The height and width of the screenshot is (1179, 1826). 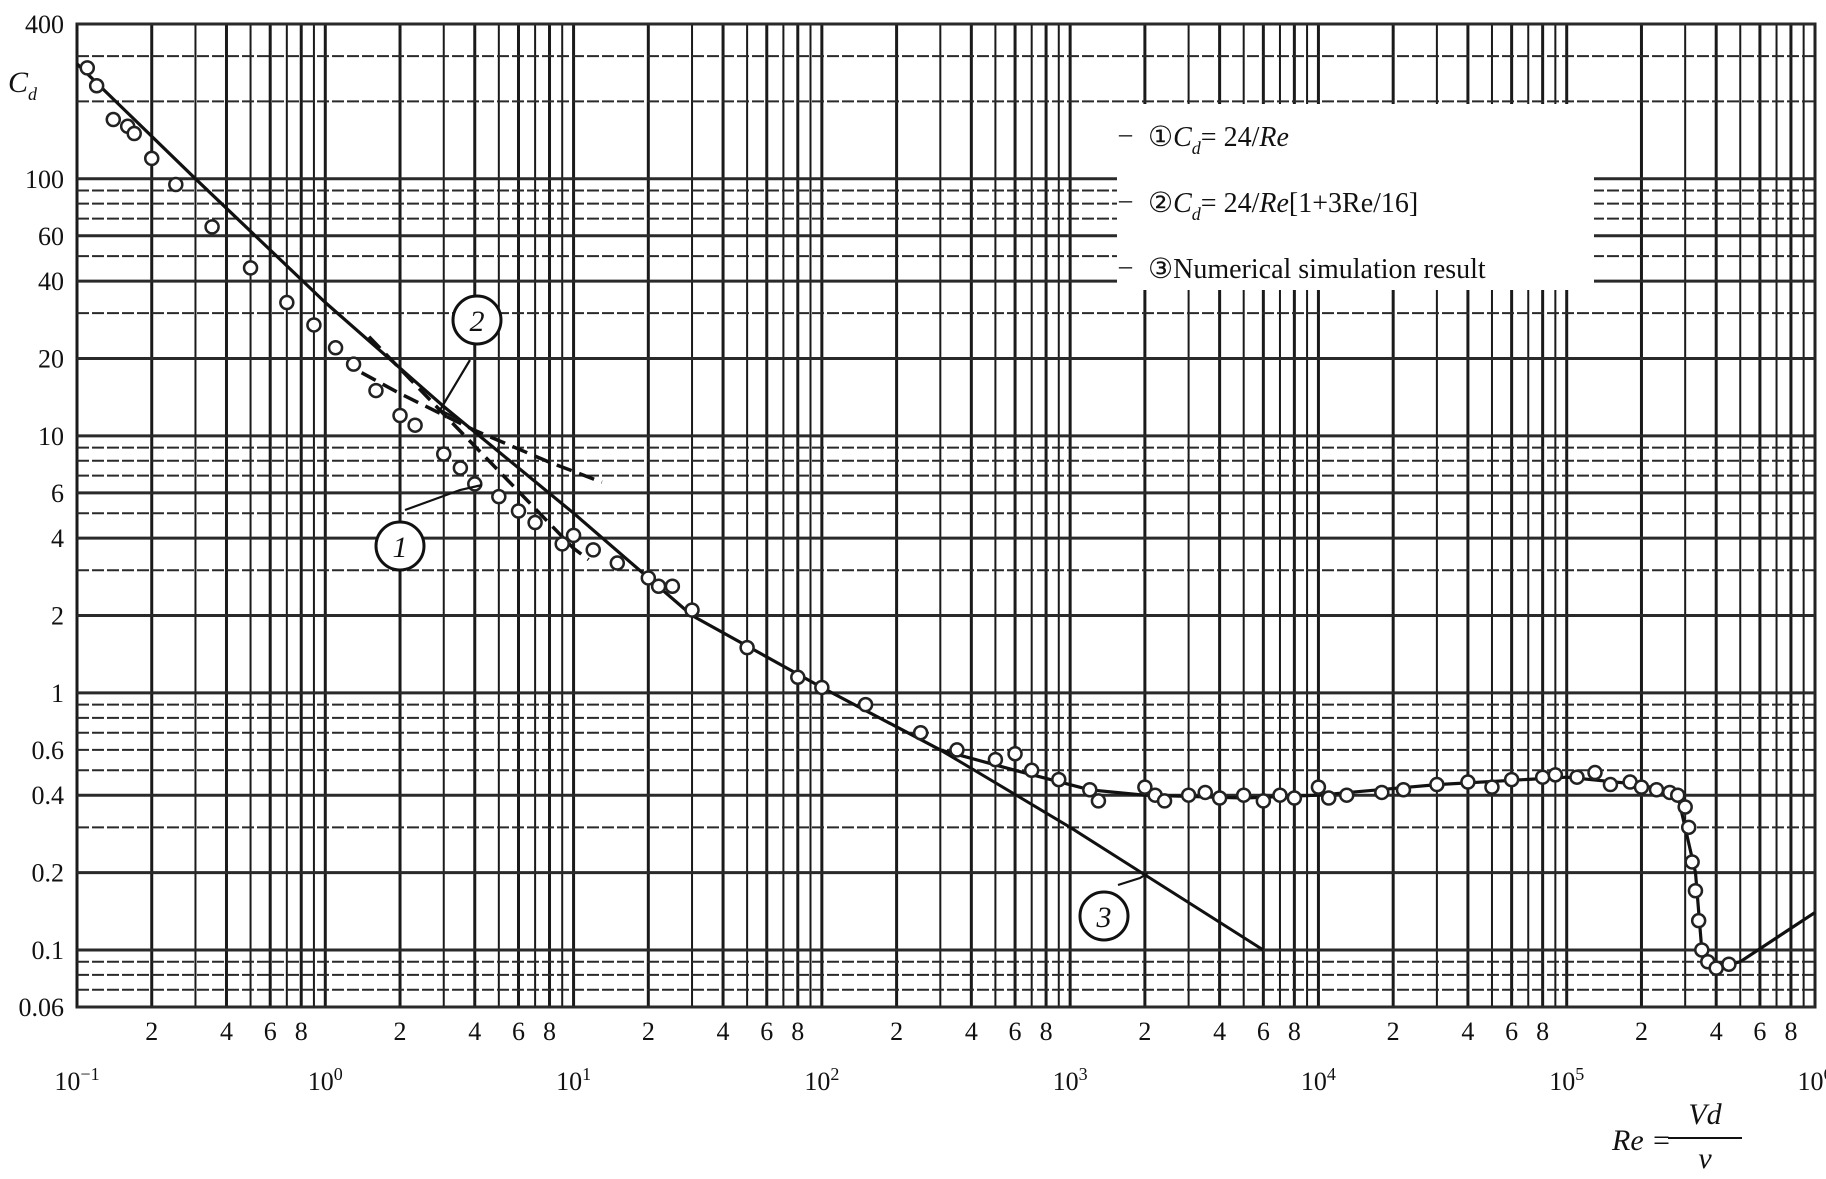 What do you see at coordinates (821, 1080) in the screenshot?
I see `x-decade-tick-label: 10²` at bounding box center [821, 1080].